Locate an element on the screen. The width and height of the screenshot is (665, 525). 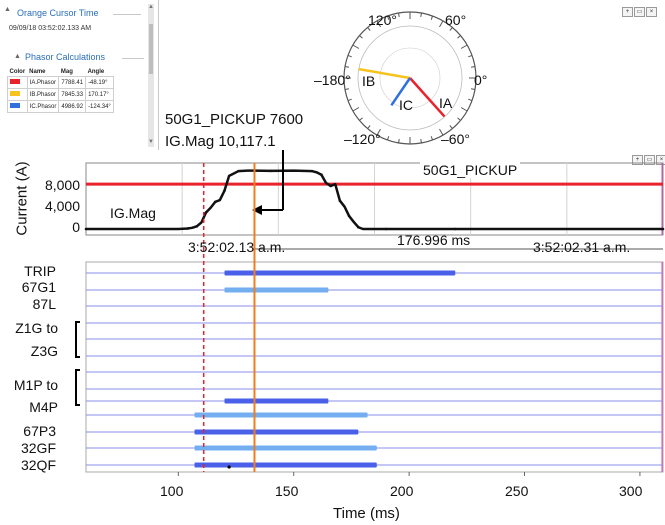
phasor-name: IB.Phasor is located at coordinates (43, 94).